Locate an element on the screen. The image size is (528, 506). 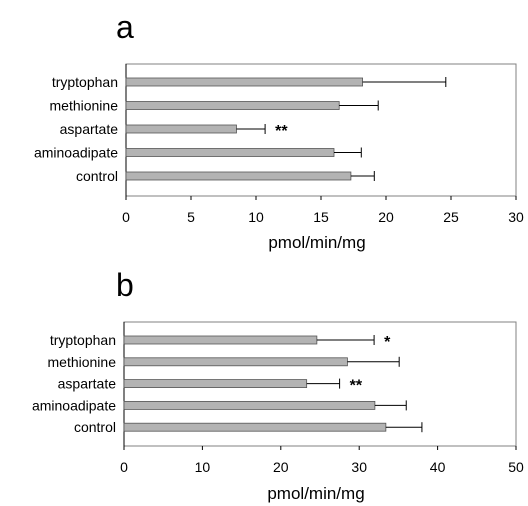
panel-b-letter: b is located at coordinates (125, 285).